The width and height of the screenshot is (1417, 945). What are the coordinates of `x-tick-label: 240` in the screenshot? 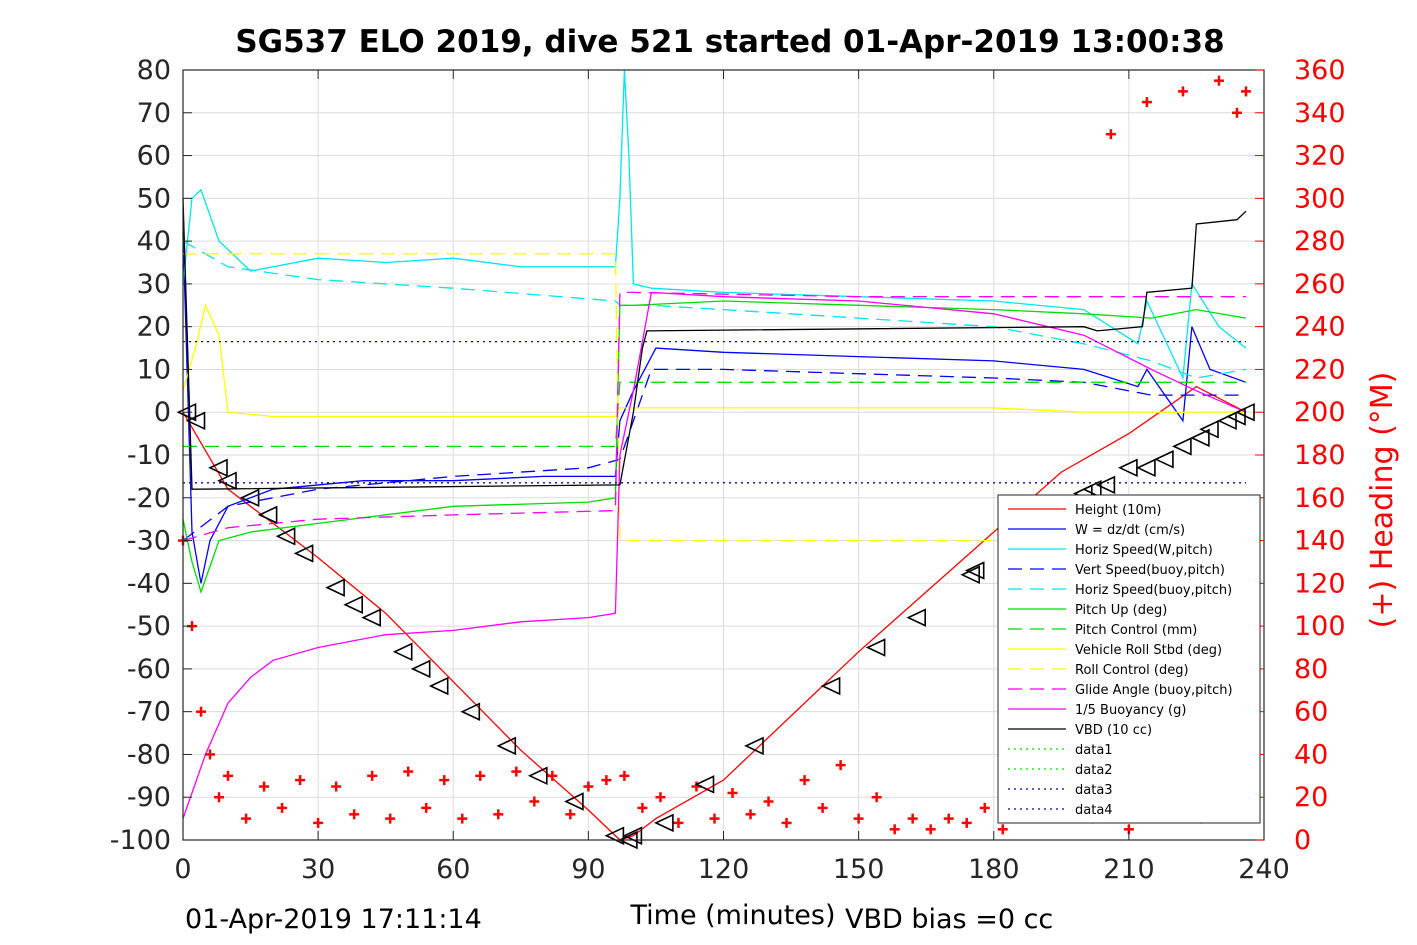 It's located at (1264, 869).